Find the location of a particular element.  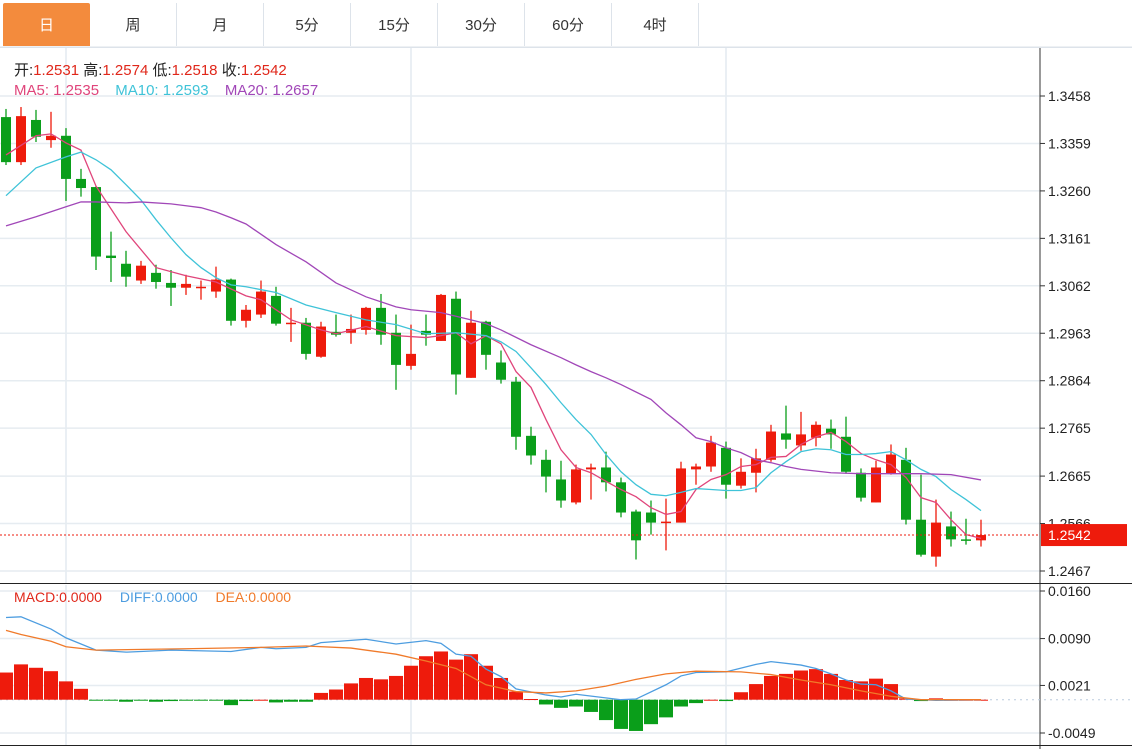

tab-month: 月 is located at coordinates (220, 24).